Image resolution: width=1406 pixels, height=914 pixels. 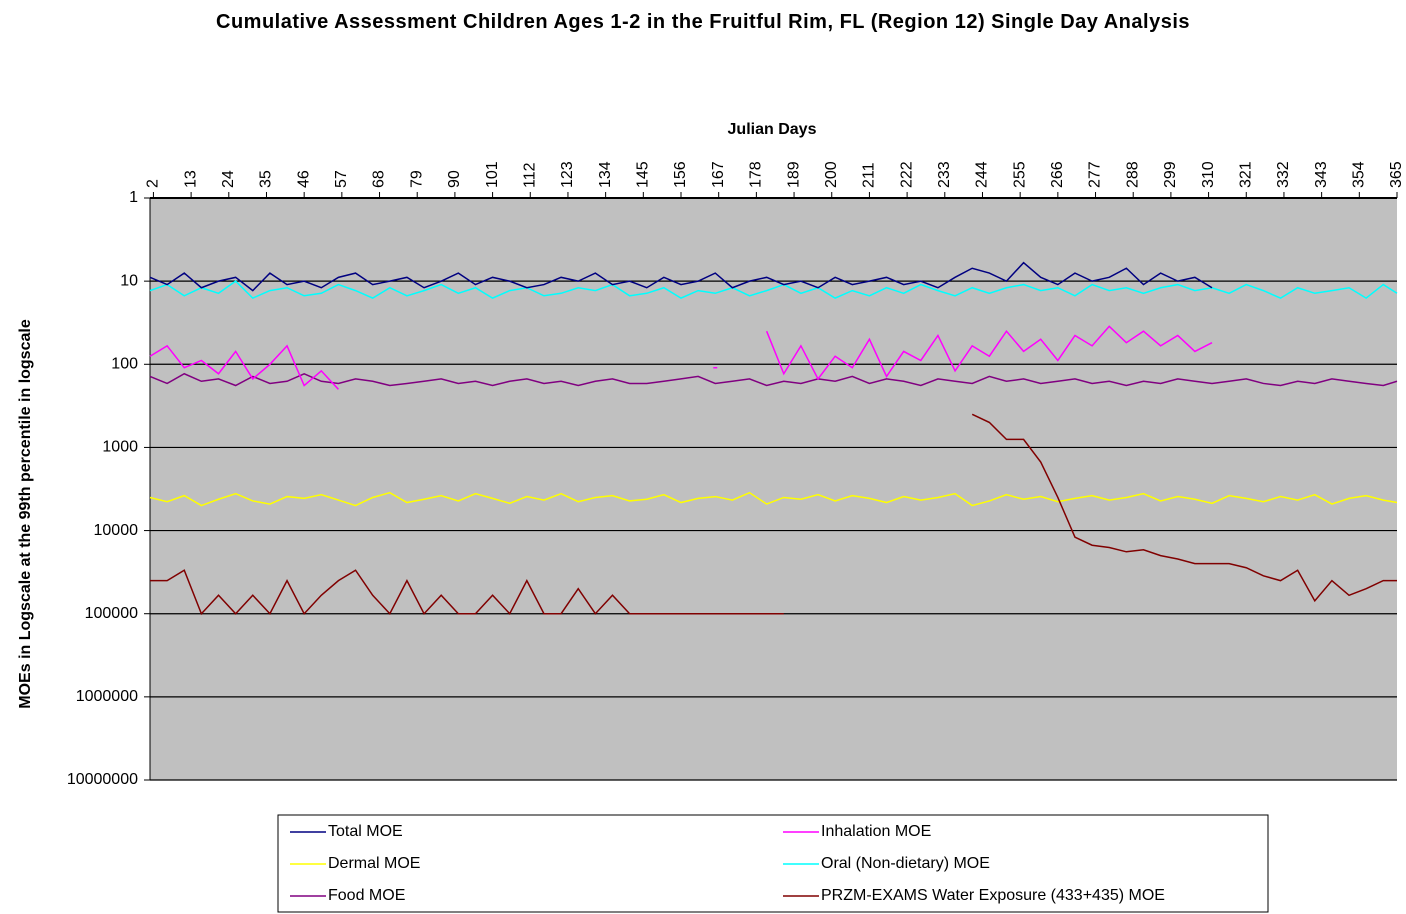 I want to click on x-tick-label: 112, so click(x=529, y=175).